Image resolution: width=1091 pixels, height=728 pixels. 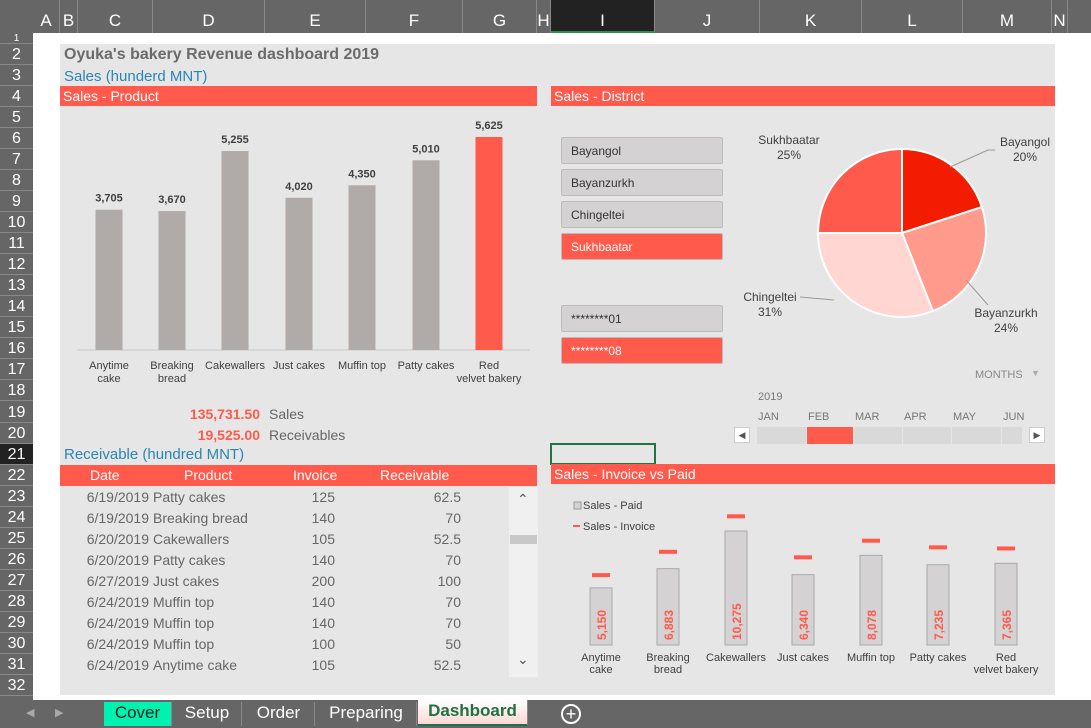 What do you see at coordinates (16, 118) in the screenshot?
I see `row-header-5: 5` at bounding box center [16, 118].